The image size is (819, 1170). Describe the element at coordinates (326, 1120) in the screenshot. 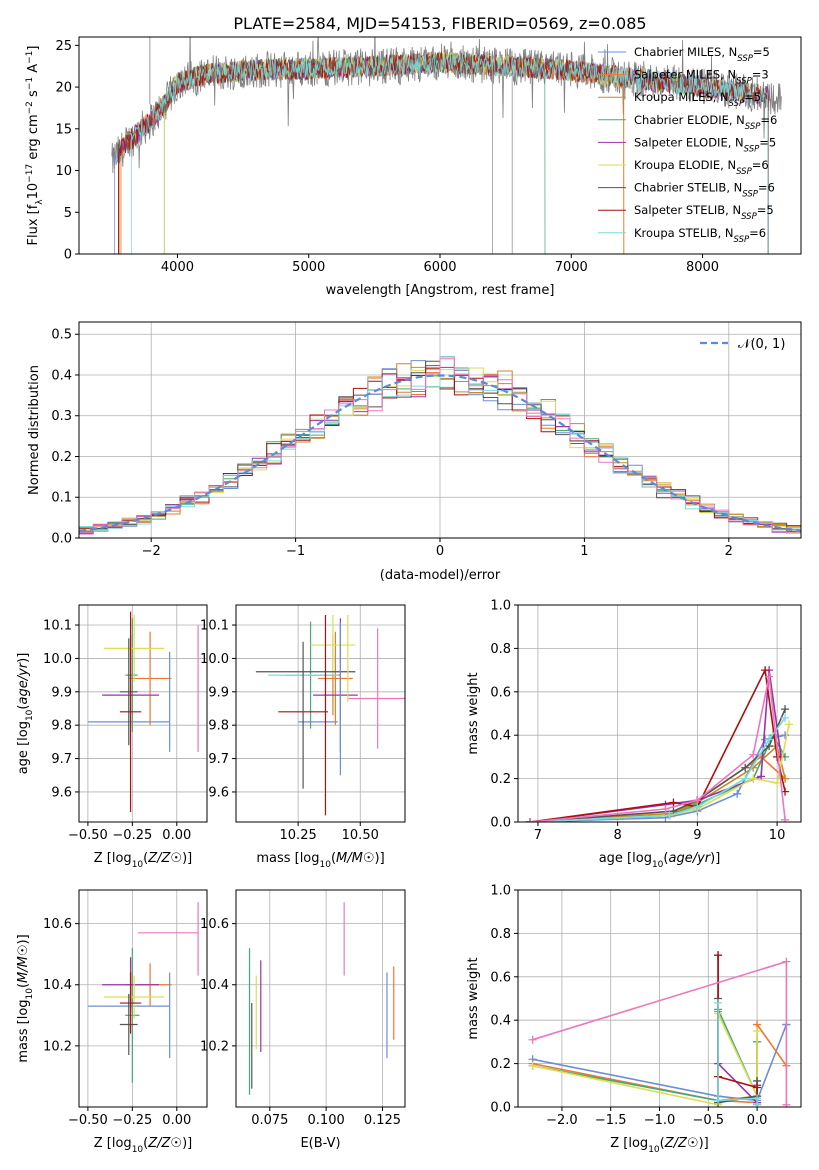

I see `x-tick-label: 0.100` at that location.